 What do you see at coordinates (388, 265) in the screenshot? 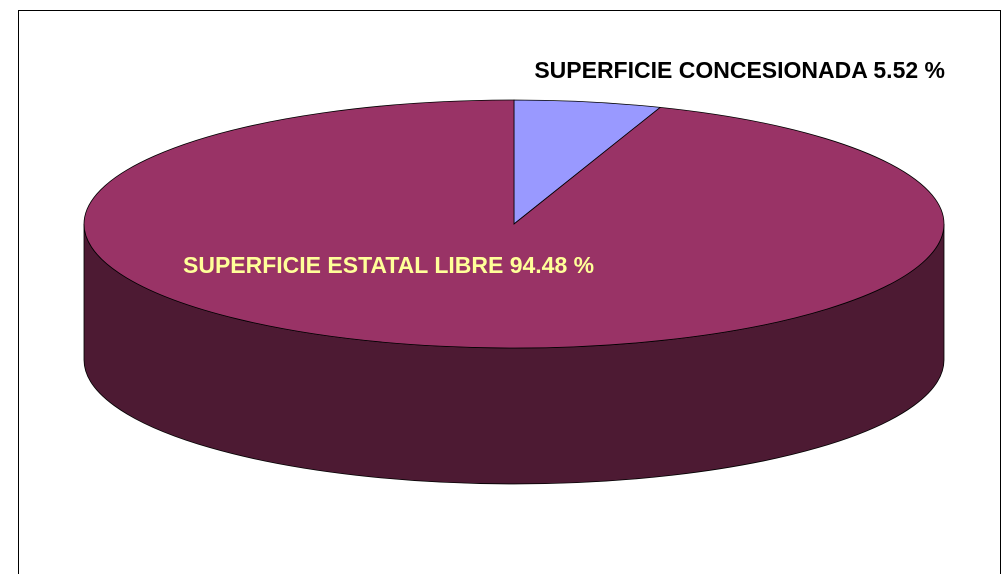
I see `data-label: SUPERFICIE ESTATAL LIBRE 94.48 %` at bounding box center [388, 265].